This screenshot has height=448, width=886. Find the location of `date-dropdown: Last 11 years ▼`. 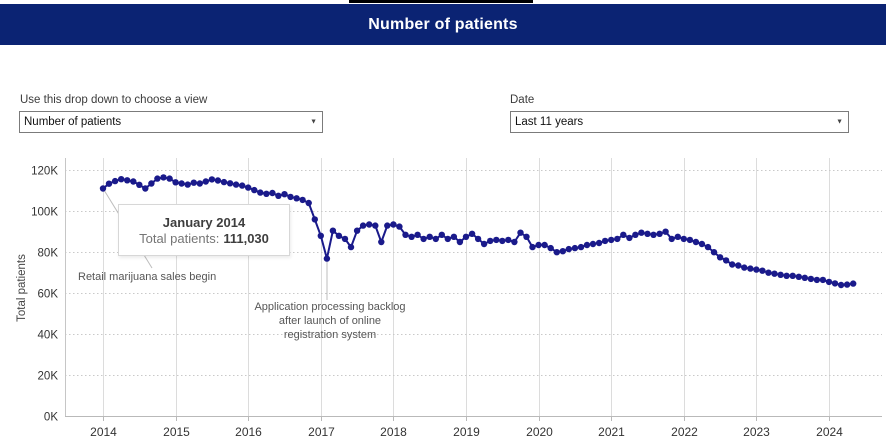

date-dropdown: Last 11 years ▼ is located at coordinates (679, 122).